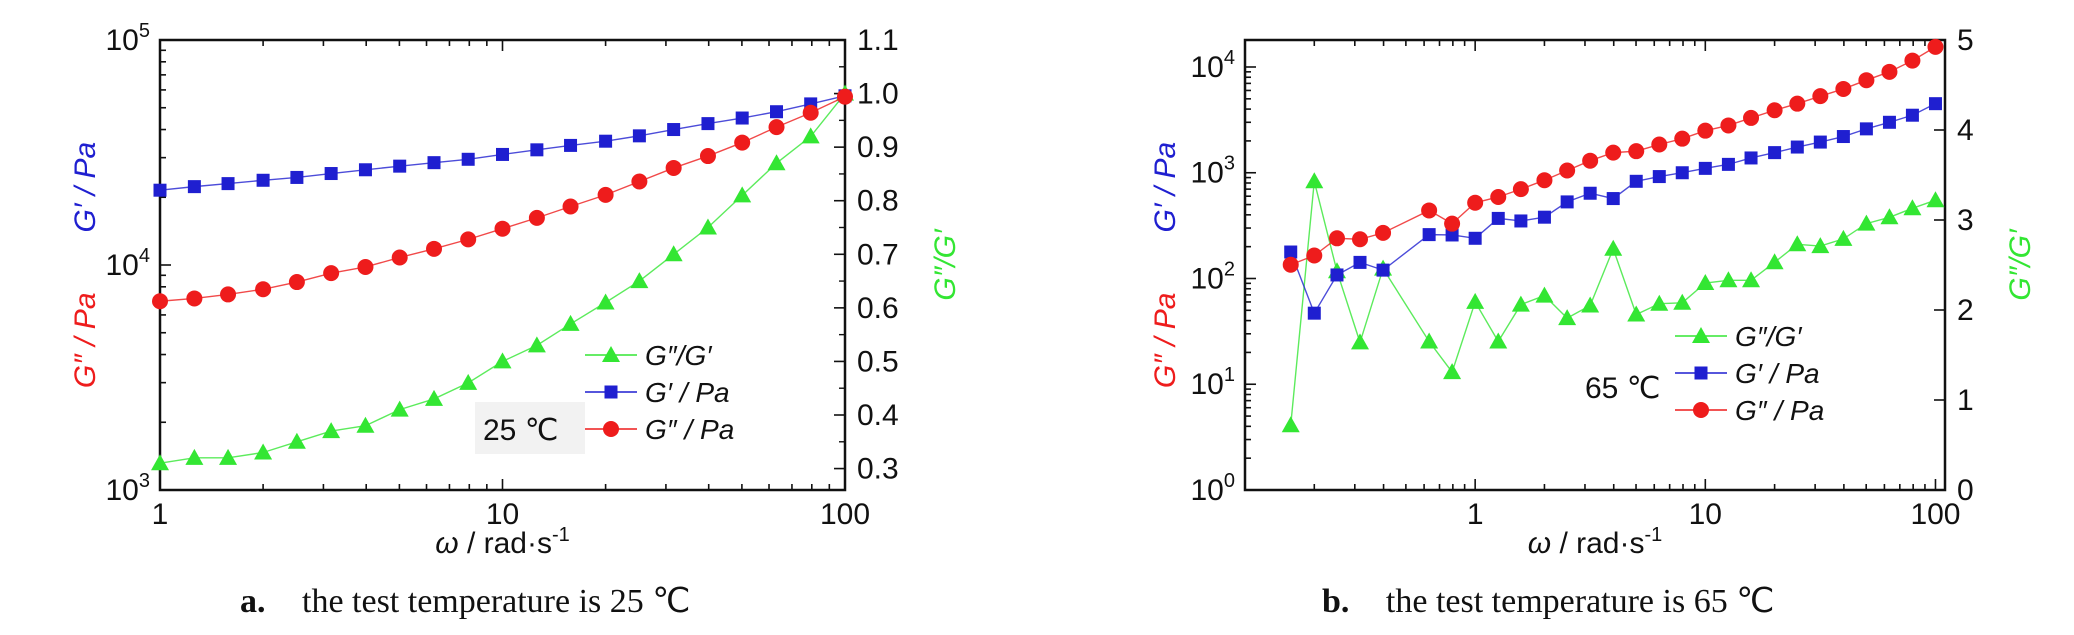 This screenshot has height=635, width=2074. I want to click on legend-label: G″ / Pa, so click(1779, 410).